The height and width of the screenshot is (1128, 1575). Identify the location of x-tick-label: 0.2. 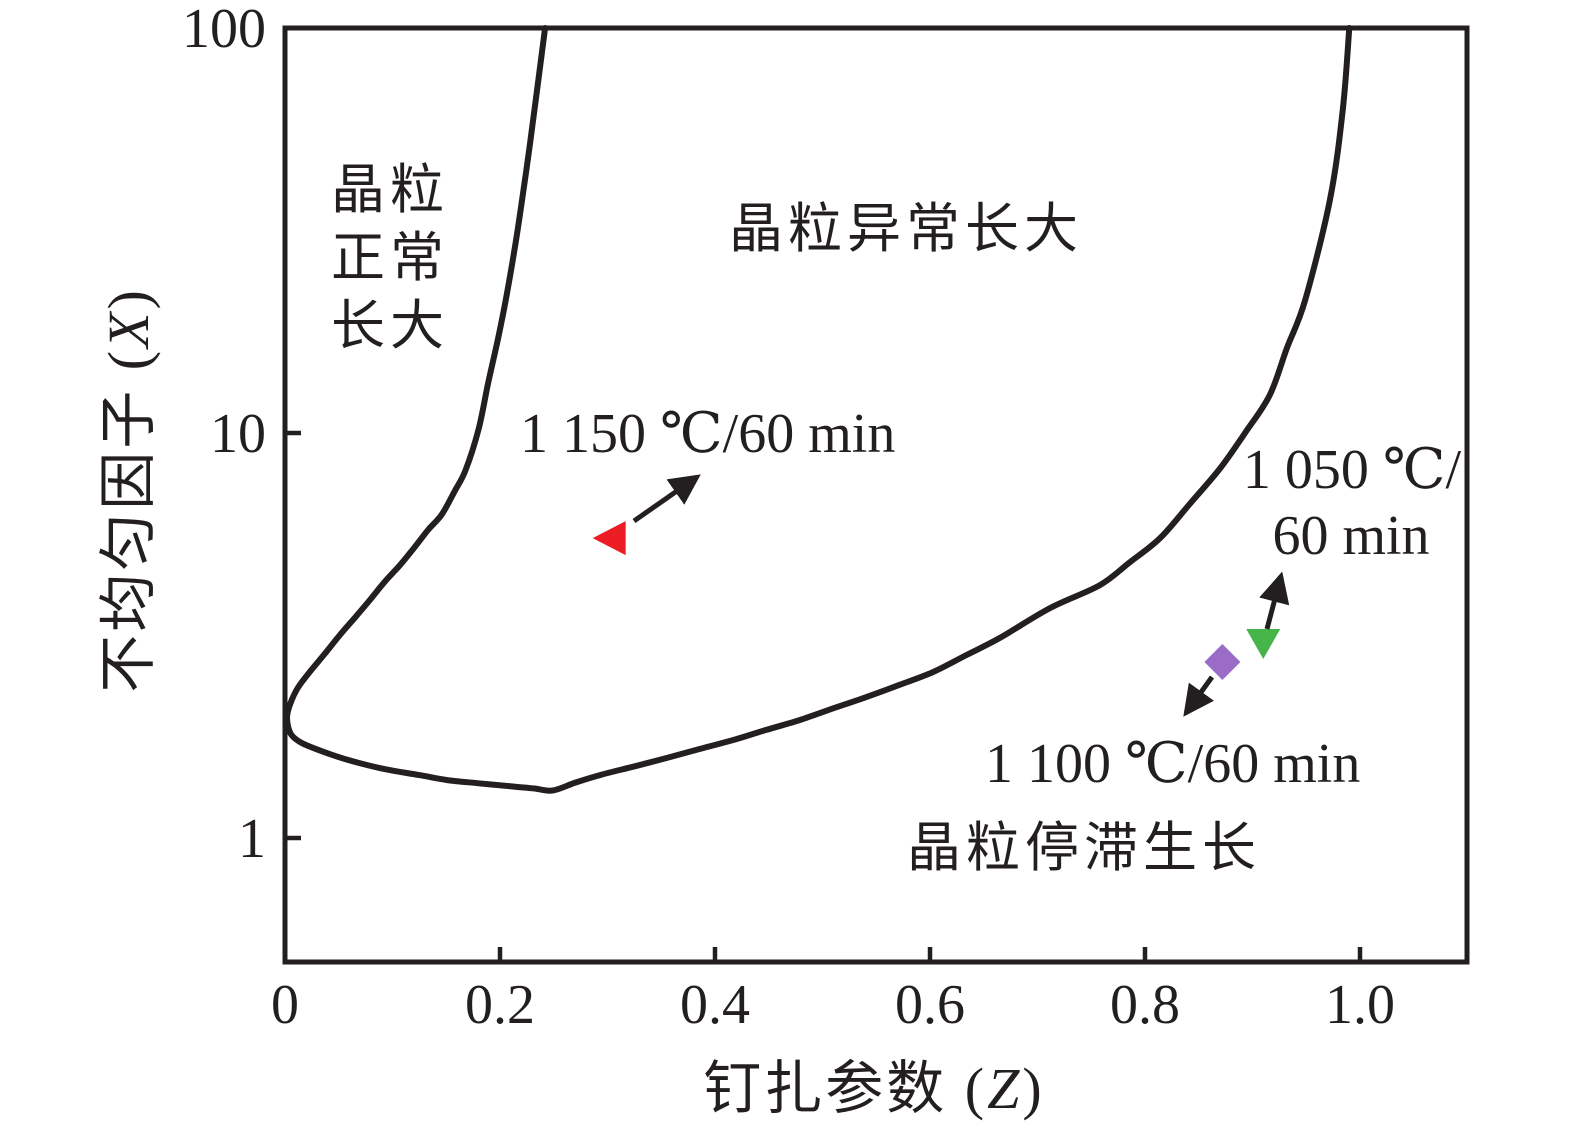
(500, 1005).